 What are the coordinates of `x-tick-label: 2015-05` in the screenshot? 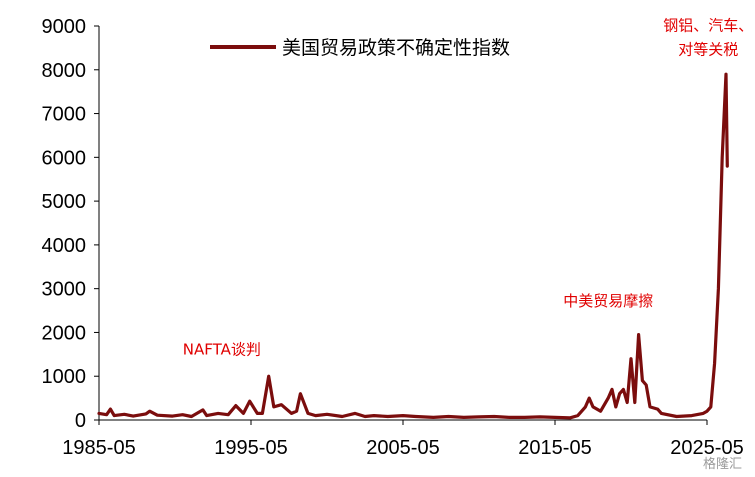 It's located at (554, 448).